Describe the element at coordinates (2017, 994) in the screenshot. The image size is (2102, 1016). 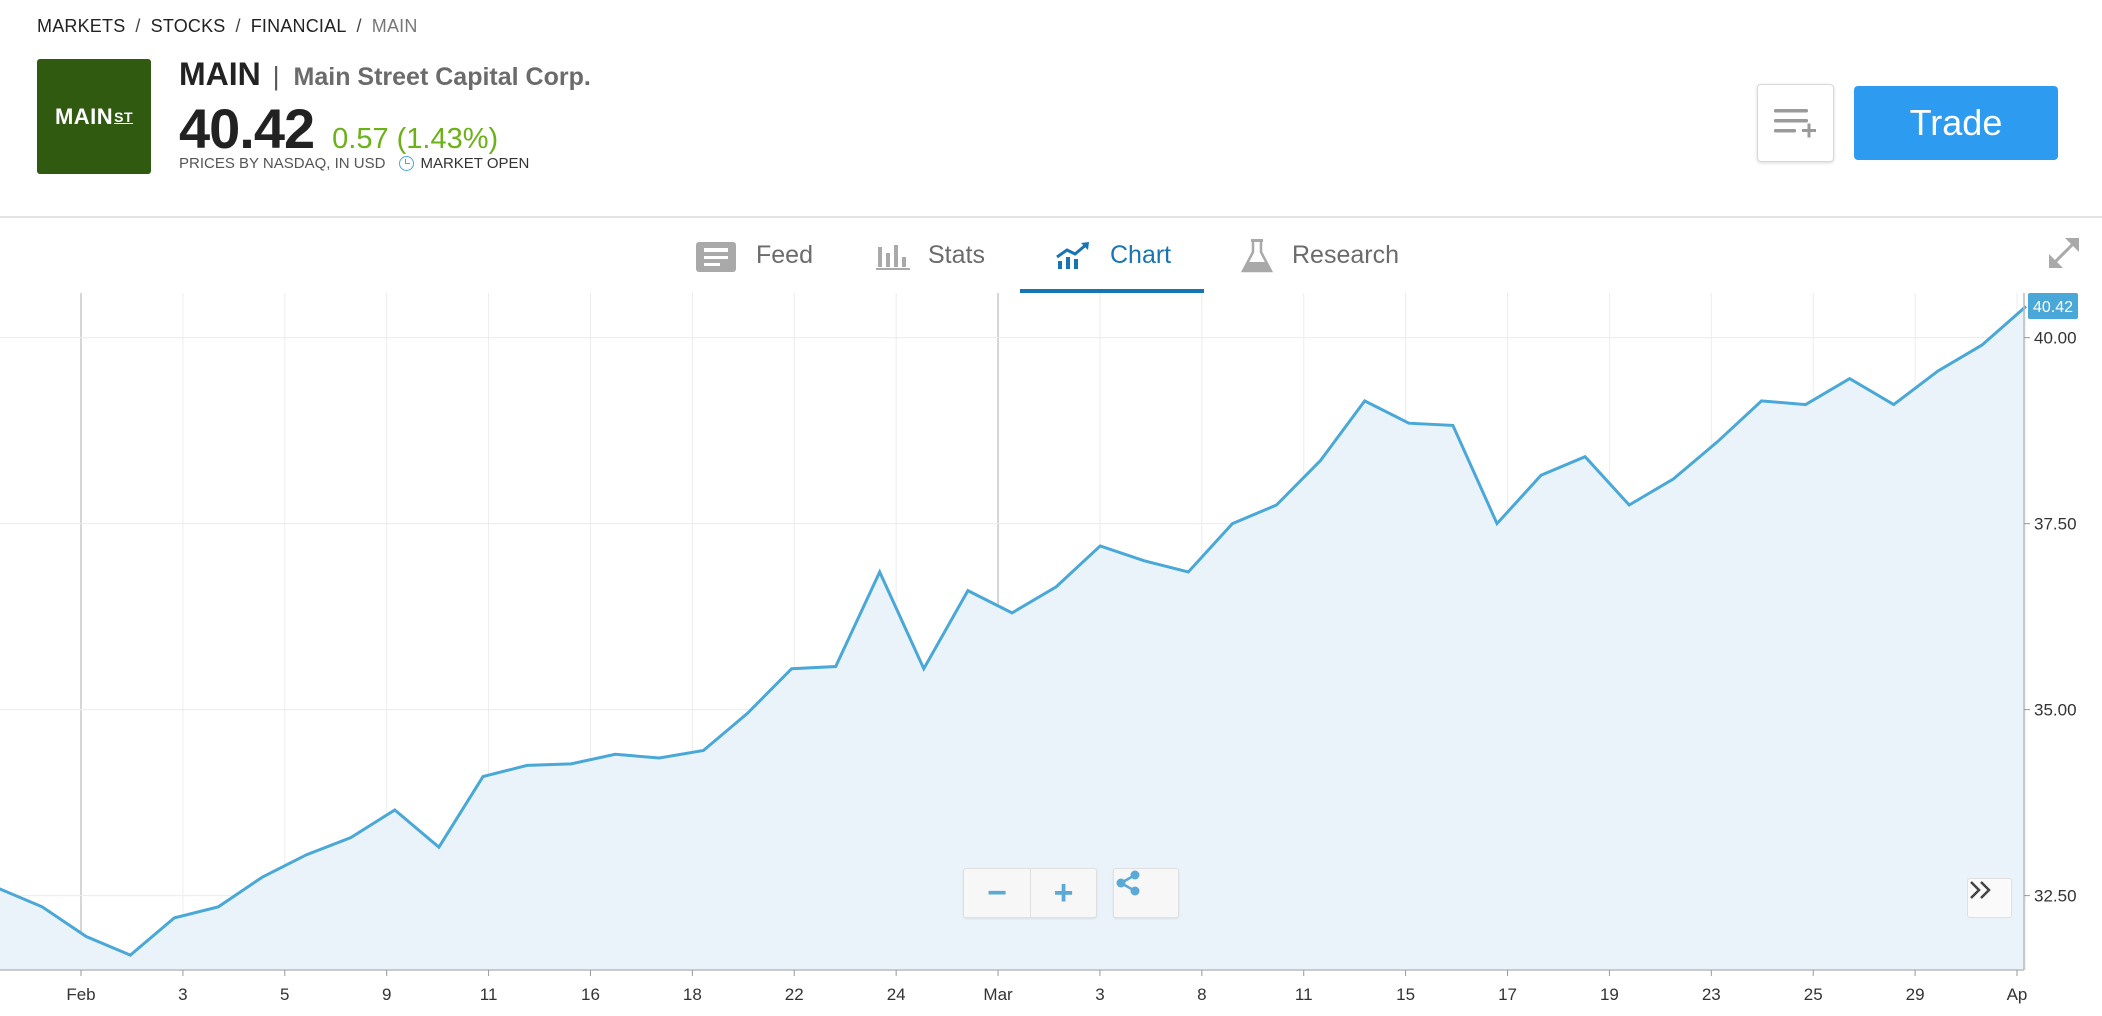
I see `x-tick-label: Ap` at that location.